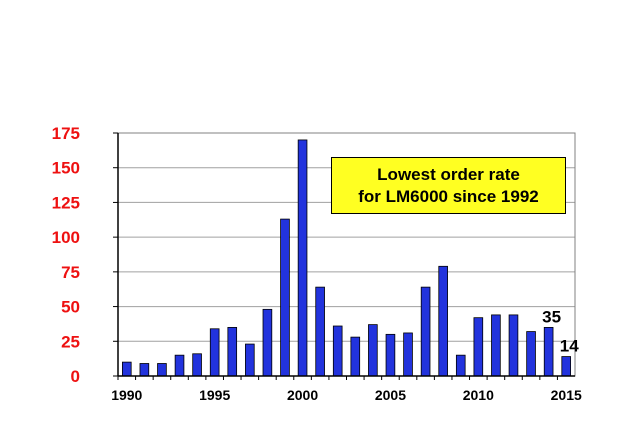 The height and width of the screenshot is (422, 644). I want to click on data-label-2014: 35, so click(551, 316).